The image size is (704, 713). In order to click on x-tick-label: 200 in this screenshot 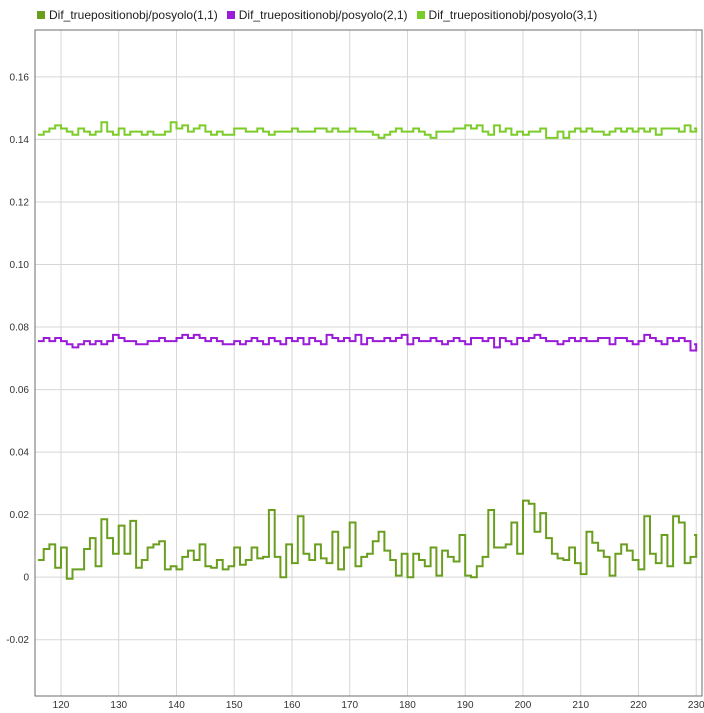, I will do `click(523, 705)`.